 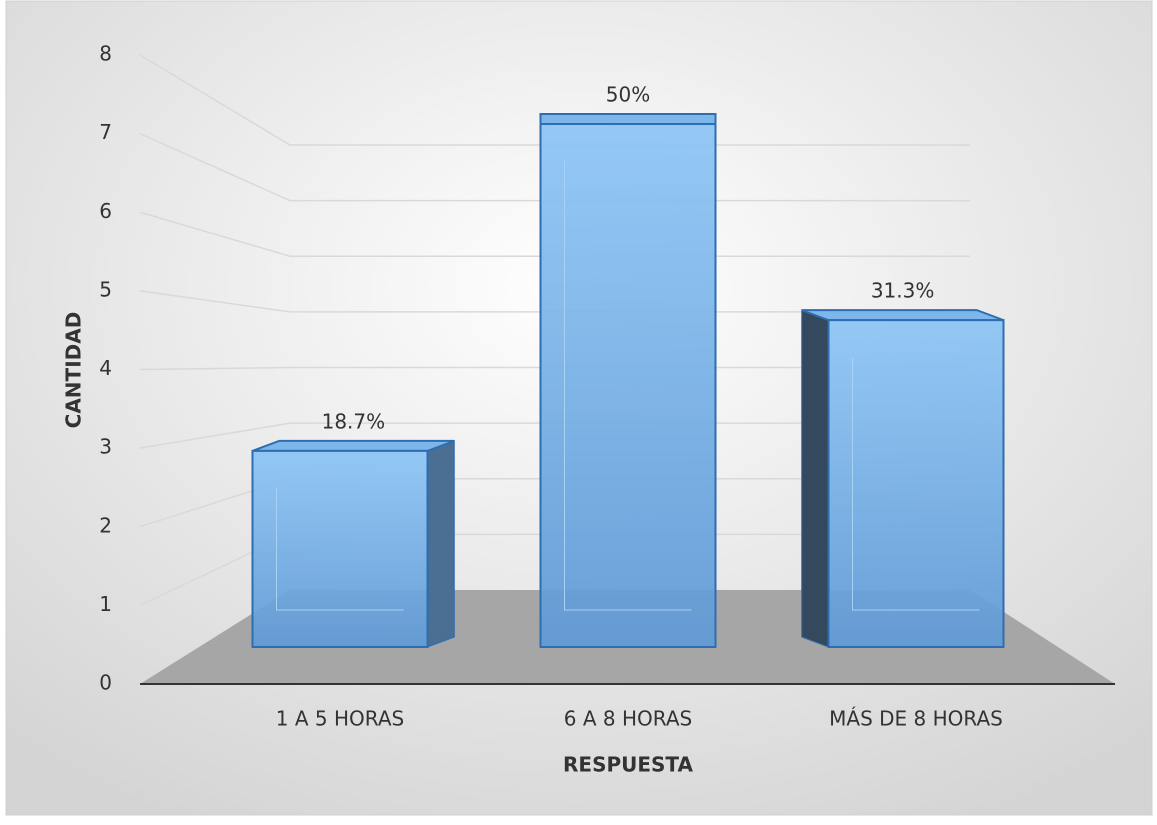 What do you see at coordinates (916, 719) in the screenshot?
I see `x-tick-label: MÁS DE 8 HORAS` at bounding box center [916, 719].